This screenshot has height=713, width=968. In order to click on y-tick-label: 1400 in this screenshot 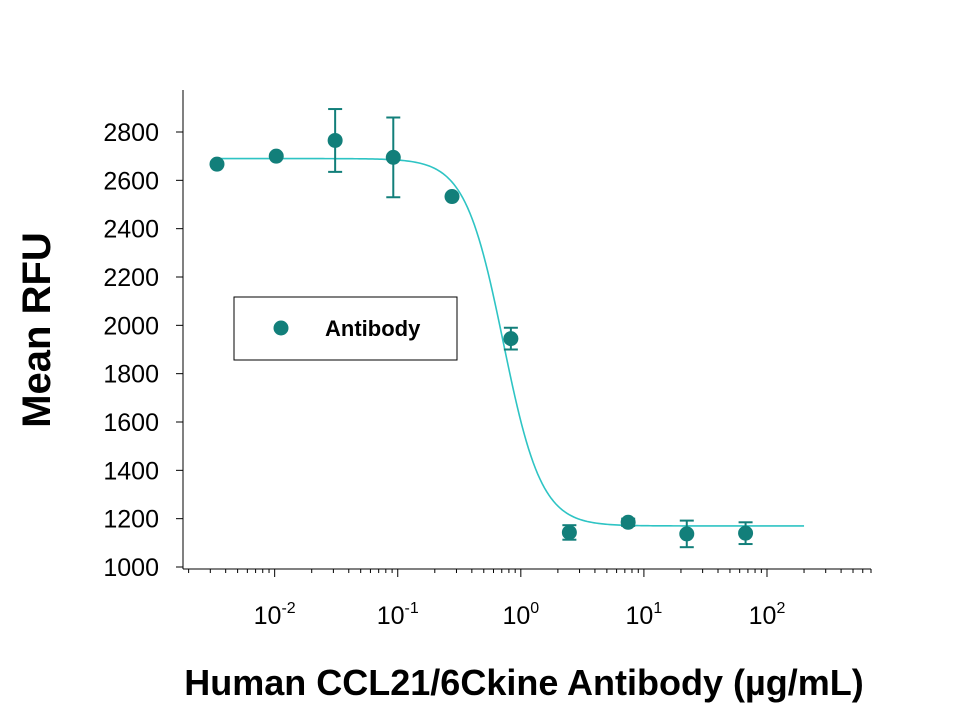, I will do `click(131, 471)`.